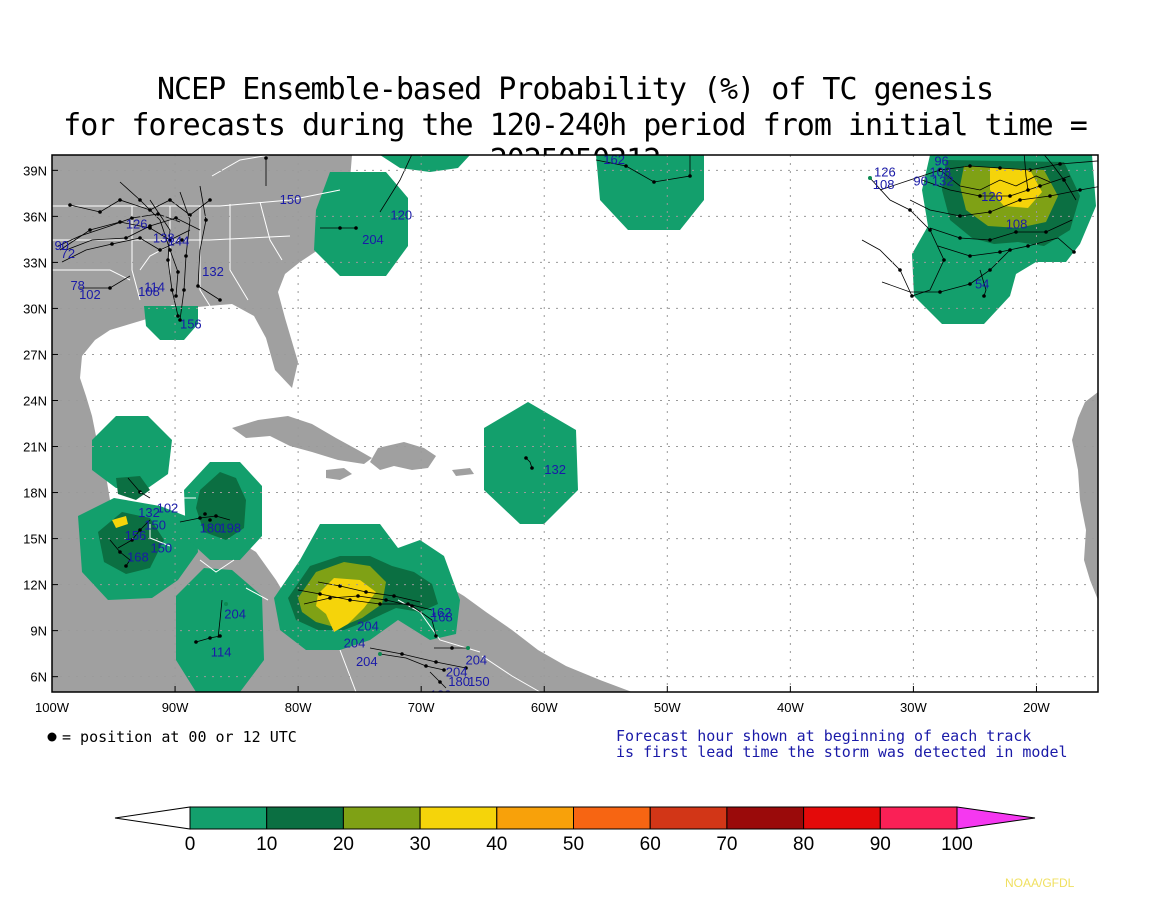  What do you see at coordinates (790, 707) in the screenshot?
I see `lon-label: 40W` at bounding box center [790, 707].